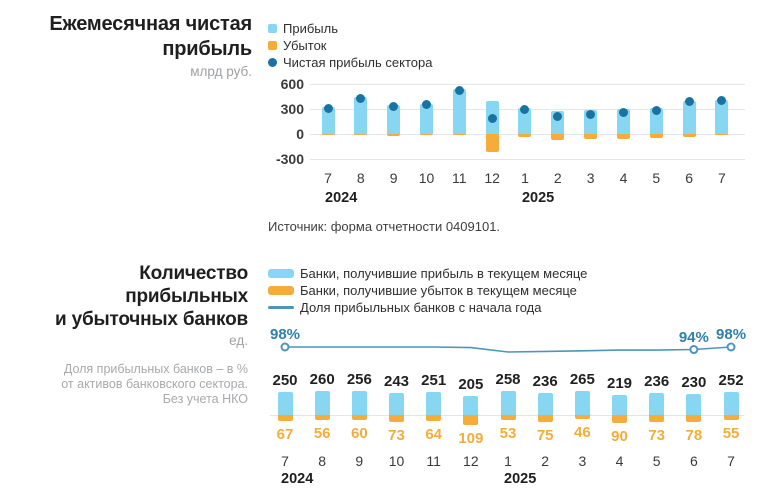 This screenshot has width=758, height=499. I want to click on loss-count-label: 53, so click(508, 433).